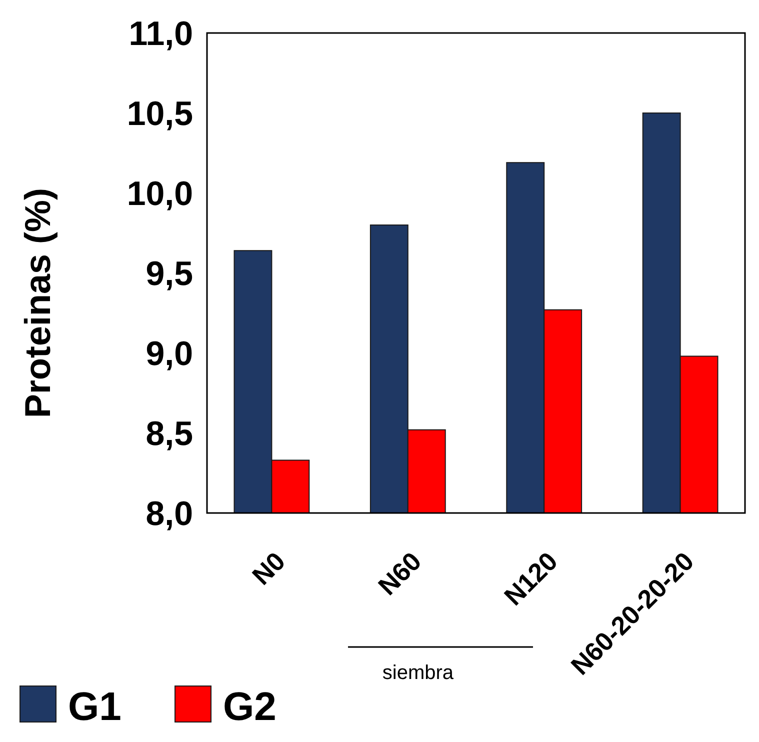  Describe the element at coordinates (169, 513) in the screenshot. I see `y-tick-label: 8,0` at that location.